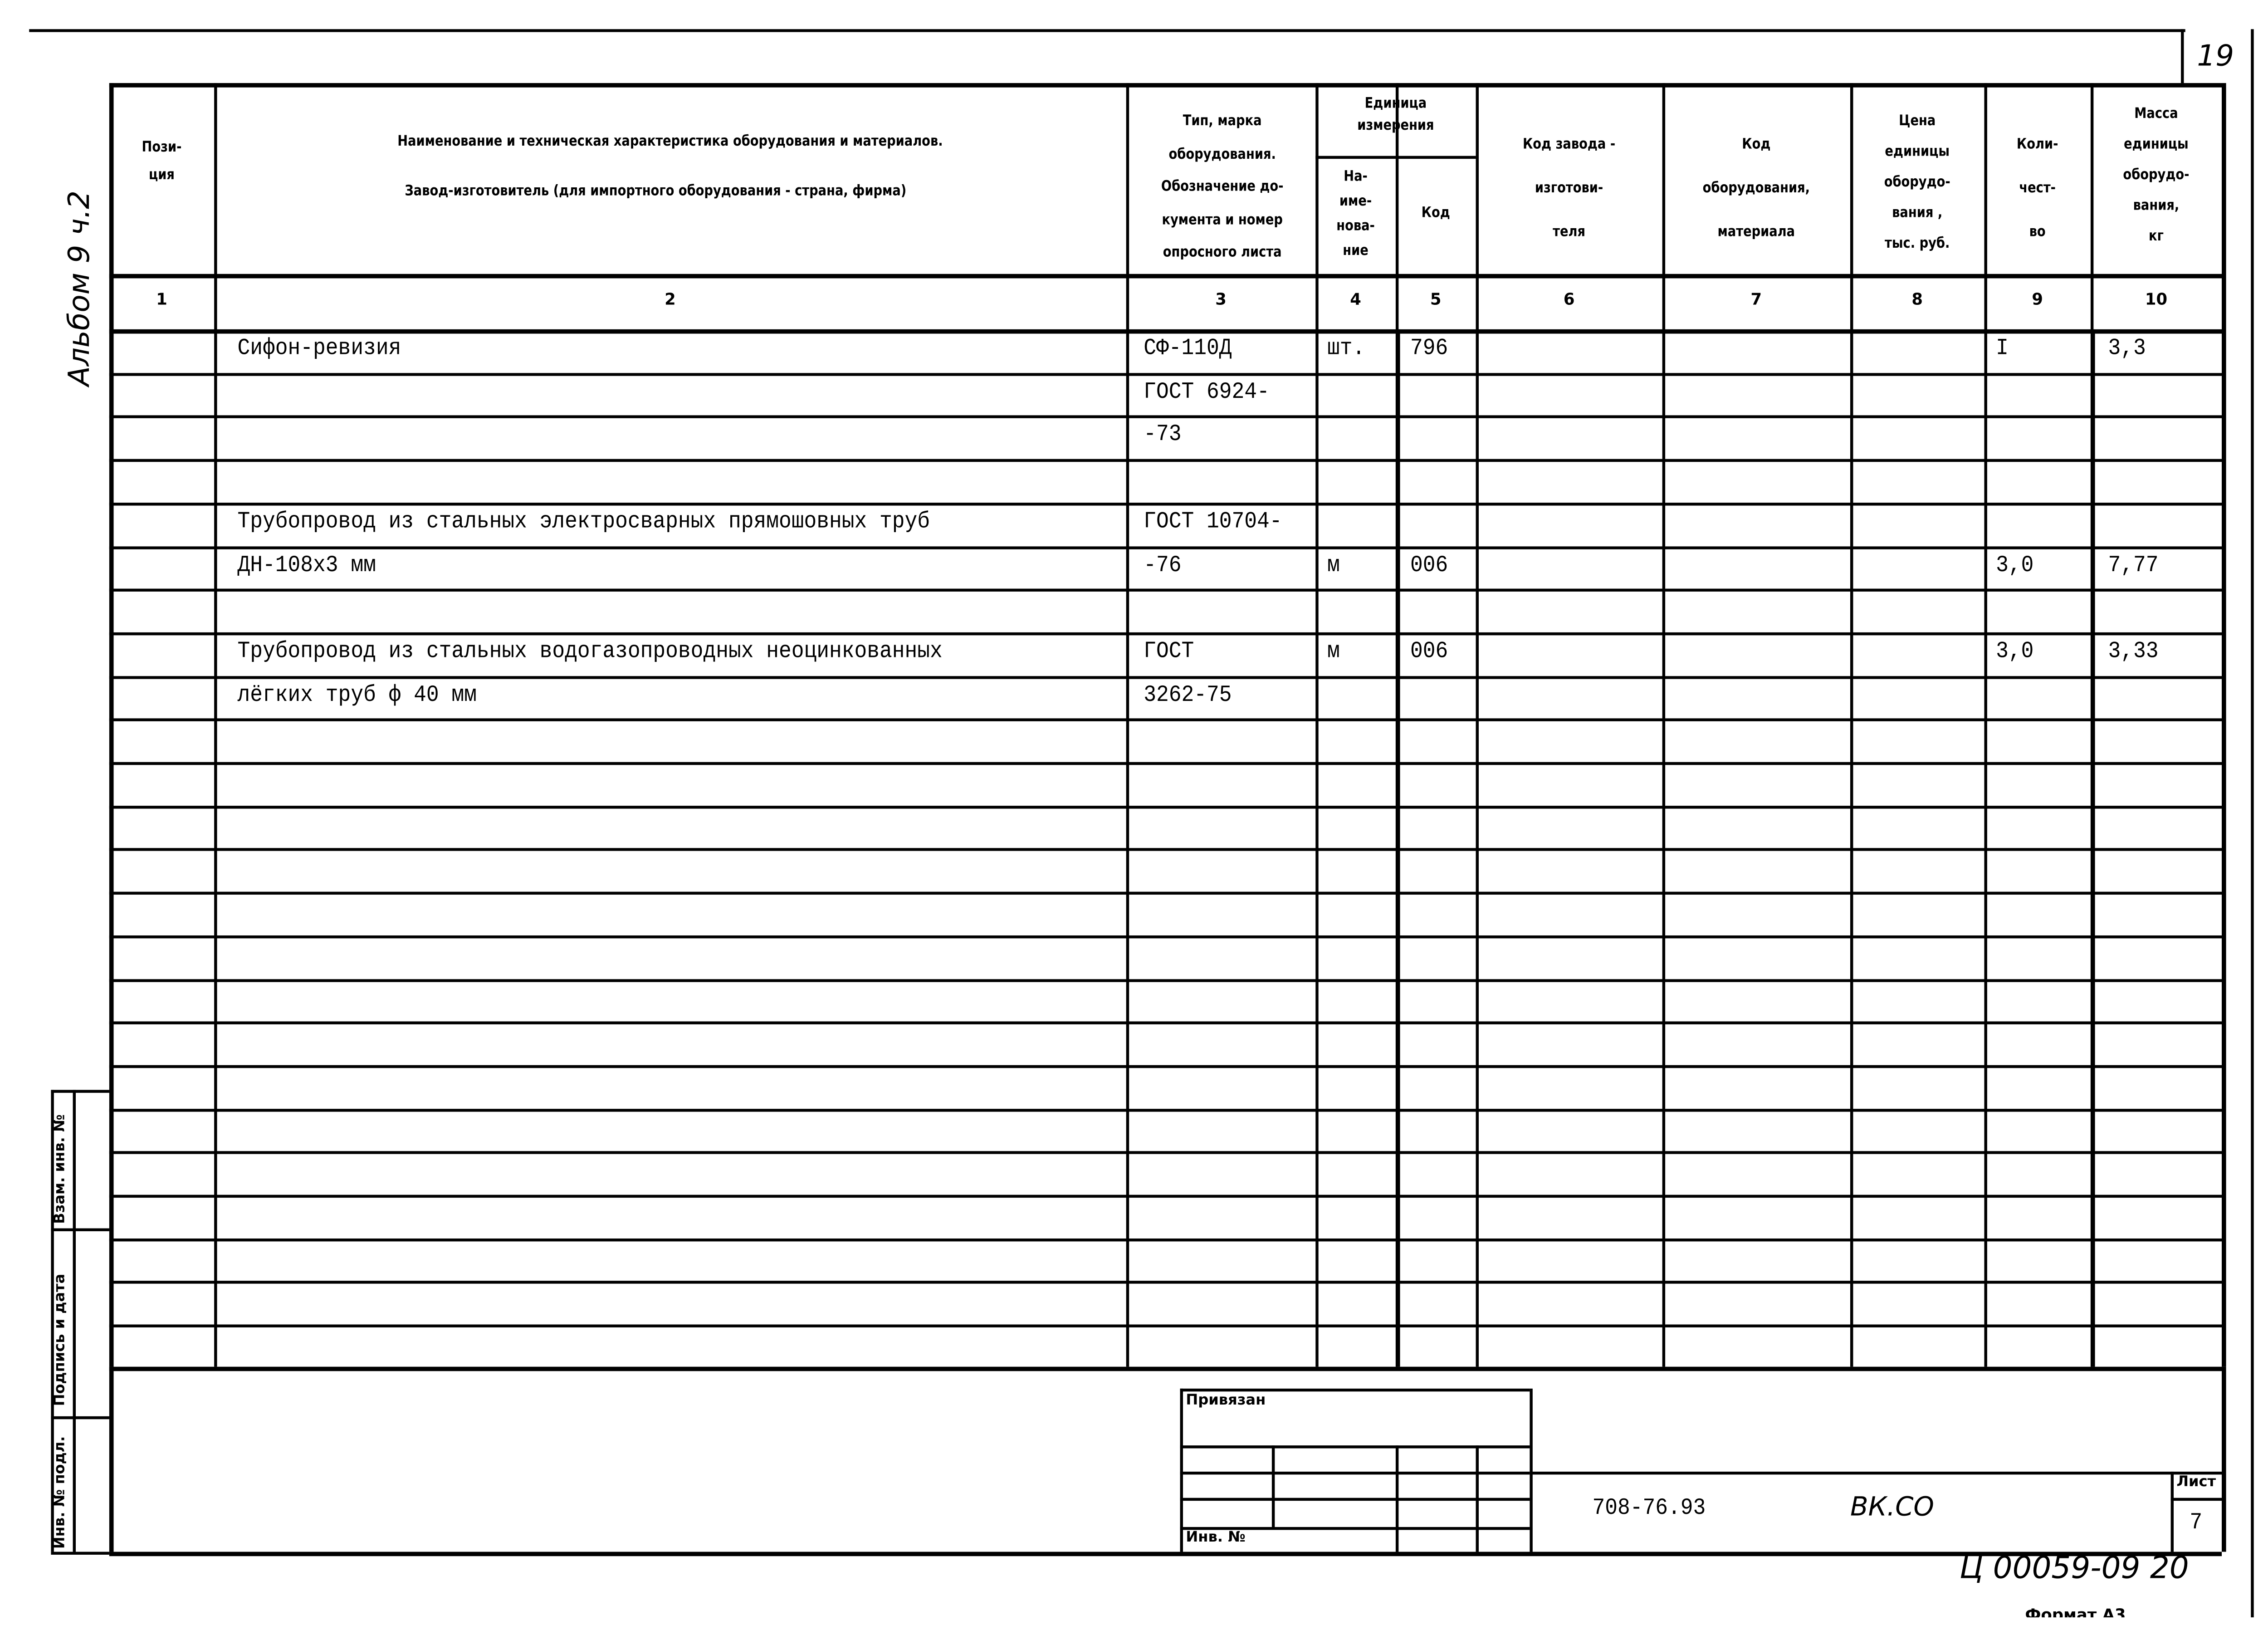 The height and width of the screenshot is (1635, 2268). What do you see at coordinates (2134, 564) in the screenshot?
I see `cell-mass: 7,77` at bounding box center [2134, 564].